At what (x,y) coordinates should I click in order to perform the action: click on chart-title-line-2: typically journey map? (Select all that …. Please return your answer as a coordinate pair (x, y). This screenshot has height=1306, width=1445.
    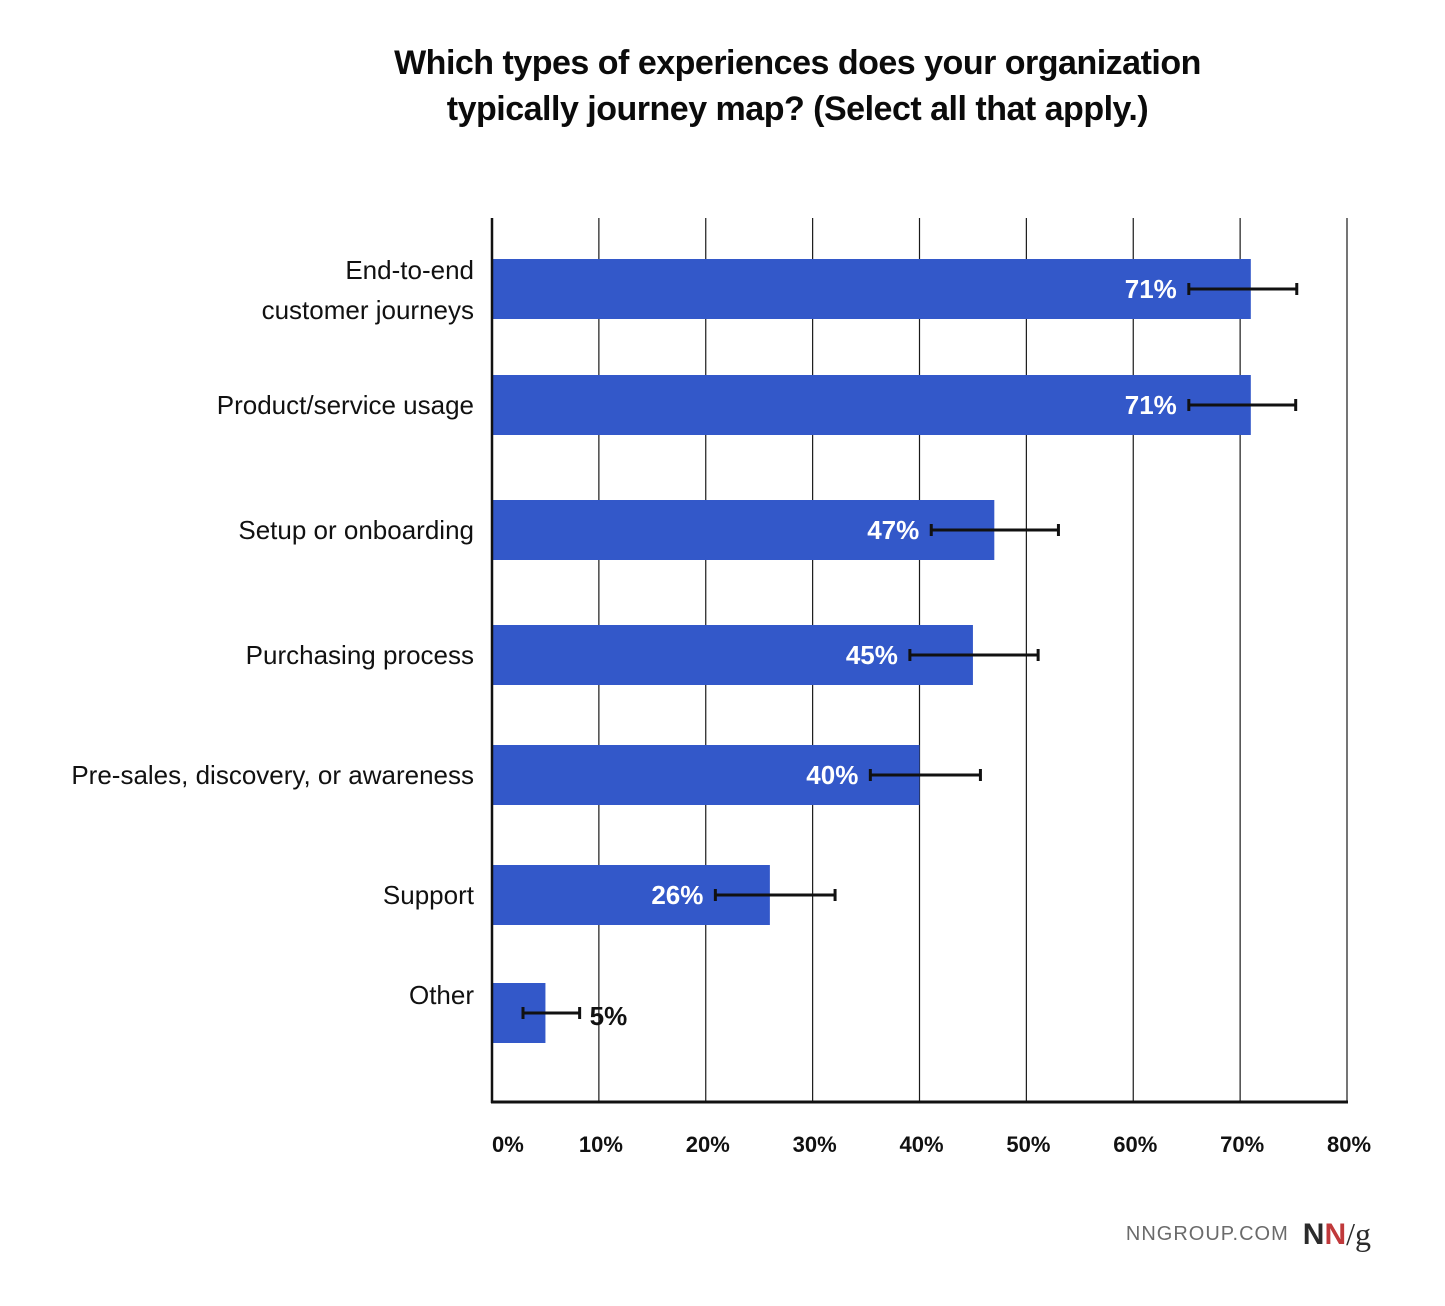
    Looking at the image, I should click on (797, 109).